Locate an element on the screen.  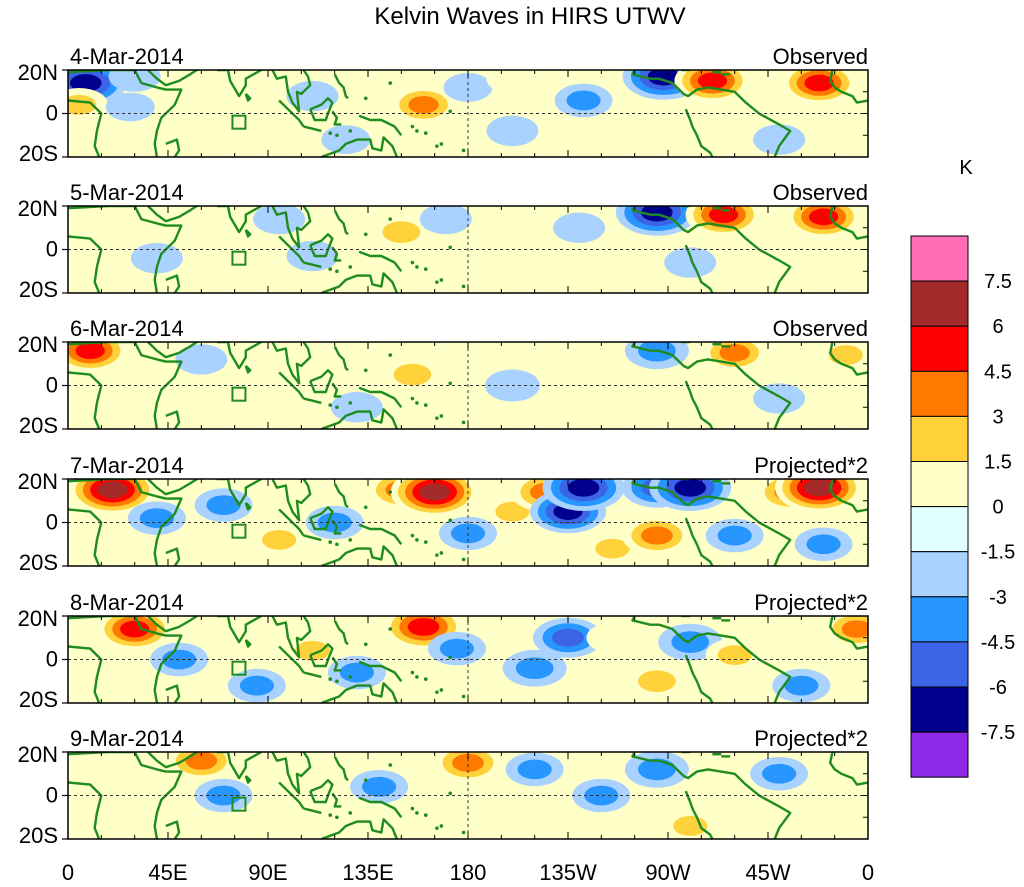
colorbar-label: 7.5 is located at coordinates (998, 282).